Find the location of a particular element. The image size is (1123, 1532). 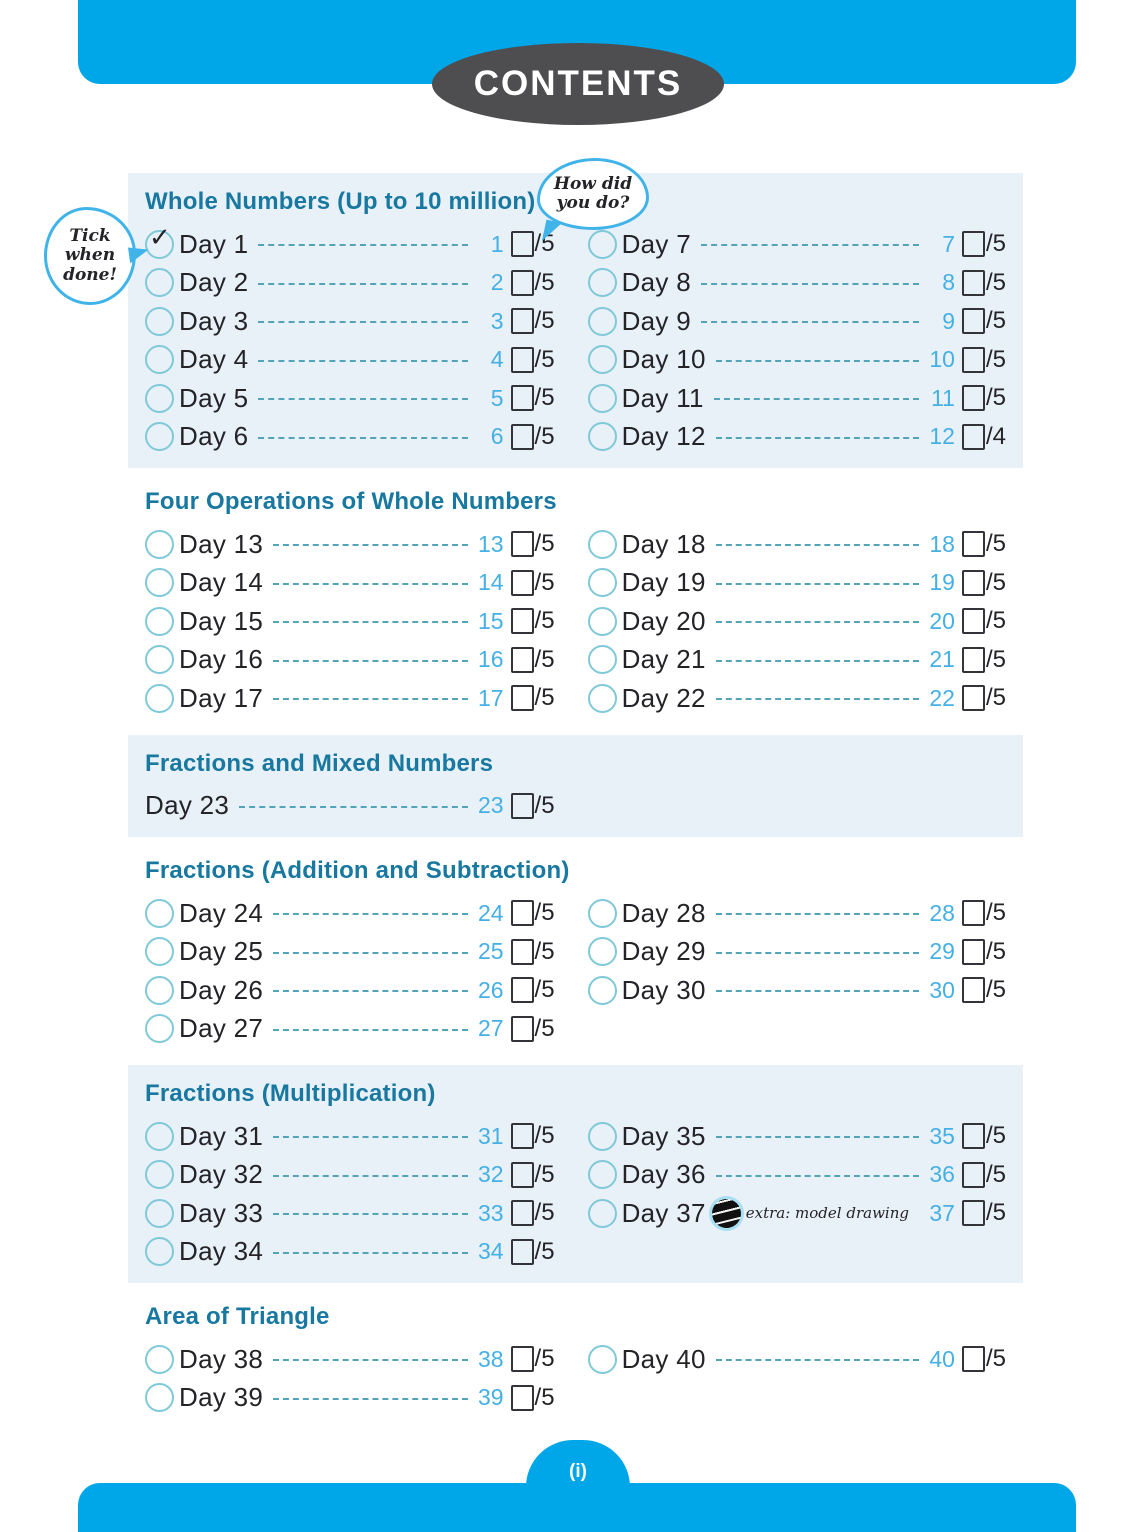

page-number: 29 is located at coordinates (942, 951).